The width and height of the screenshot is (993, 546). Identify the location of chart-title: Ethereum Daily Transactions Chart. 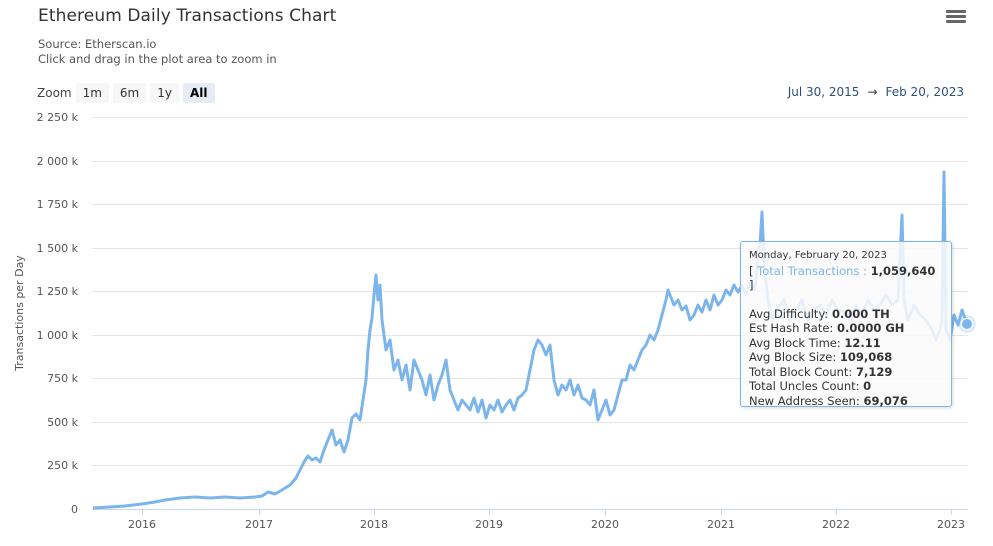
(187, 16).